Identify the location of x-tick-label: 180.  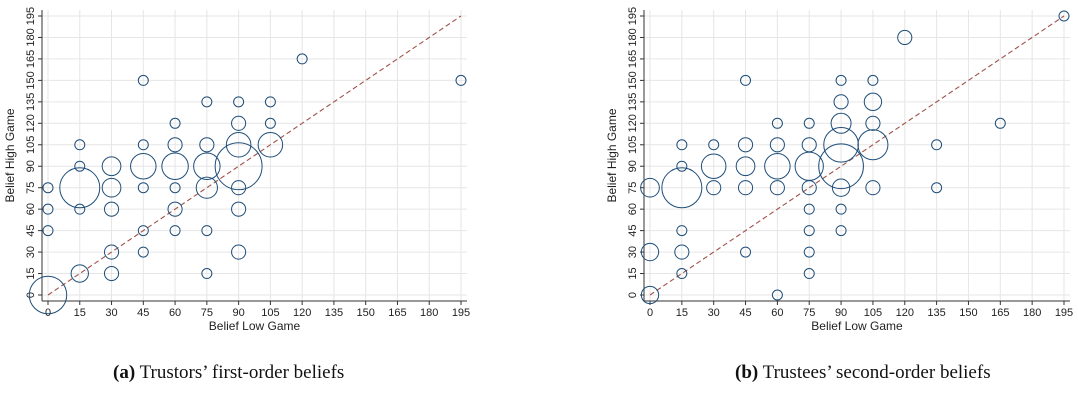
(429, 313).